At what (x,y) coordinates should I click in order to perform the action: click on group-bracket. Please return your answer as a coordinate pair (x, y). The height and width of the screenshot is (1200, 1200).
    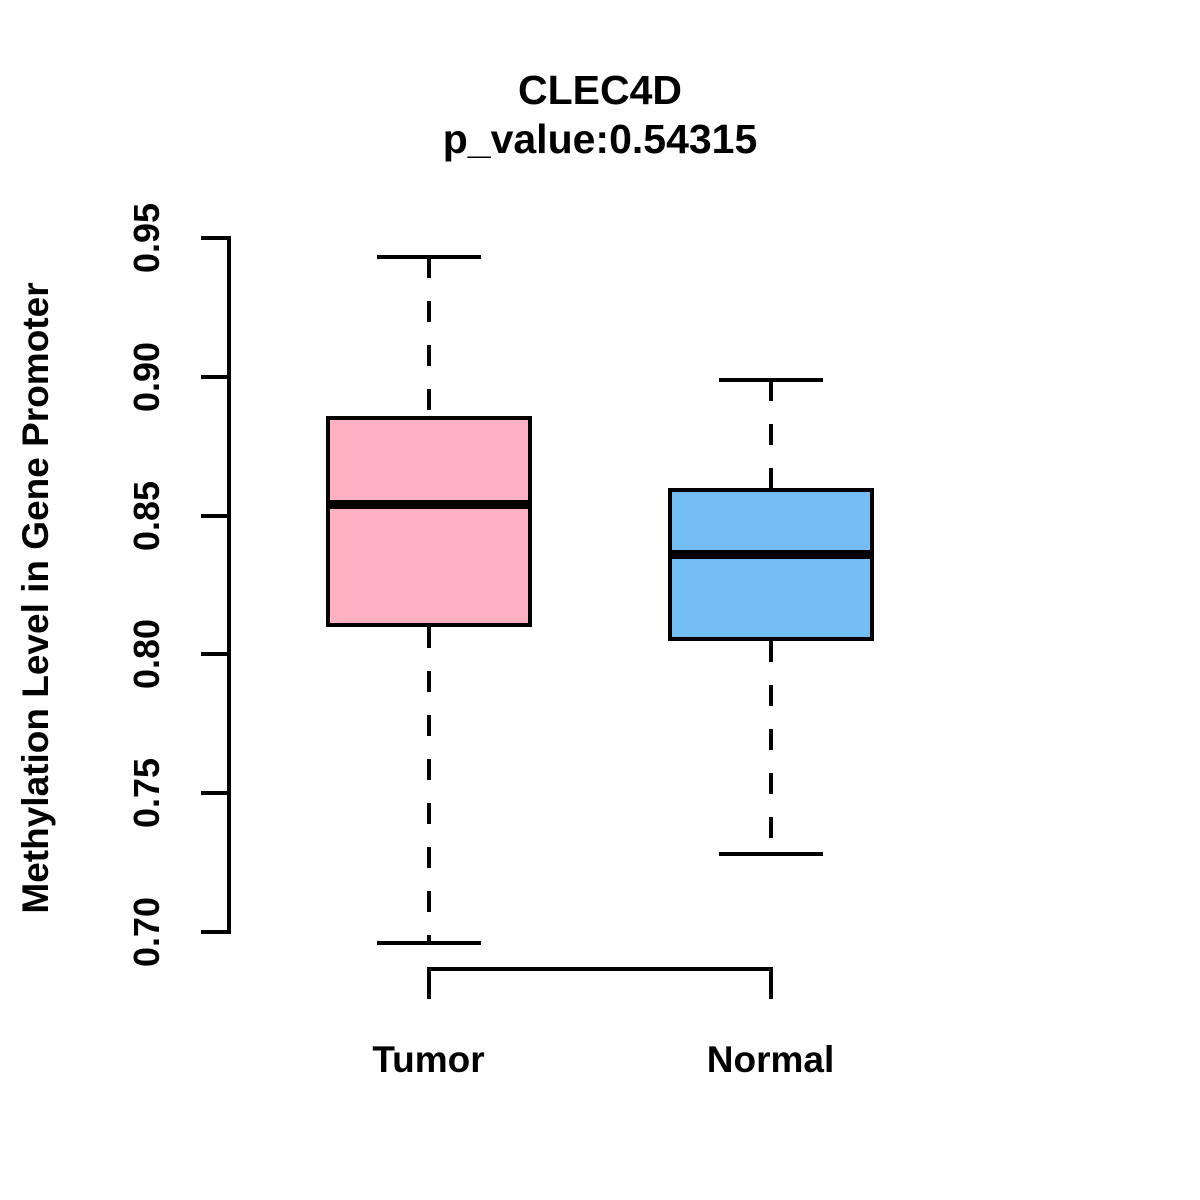
    Looking at the image, I should click on (599, 983).